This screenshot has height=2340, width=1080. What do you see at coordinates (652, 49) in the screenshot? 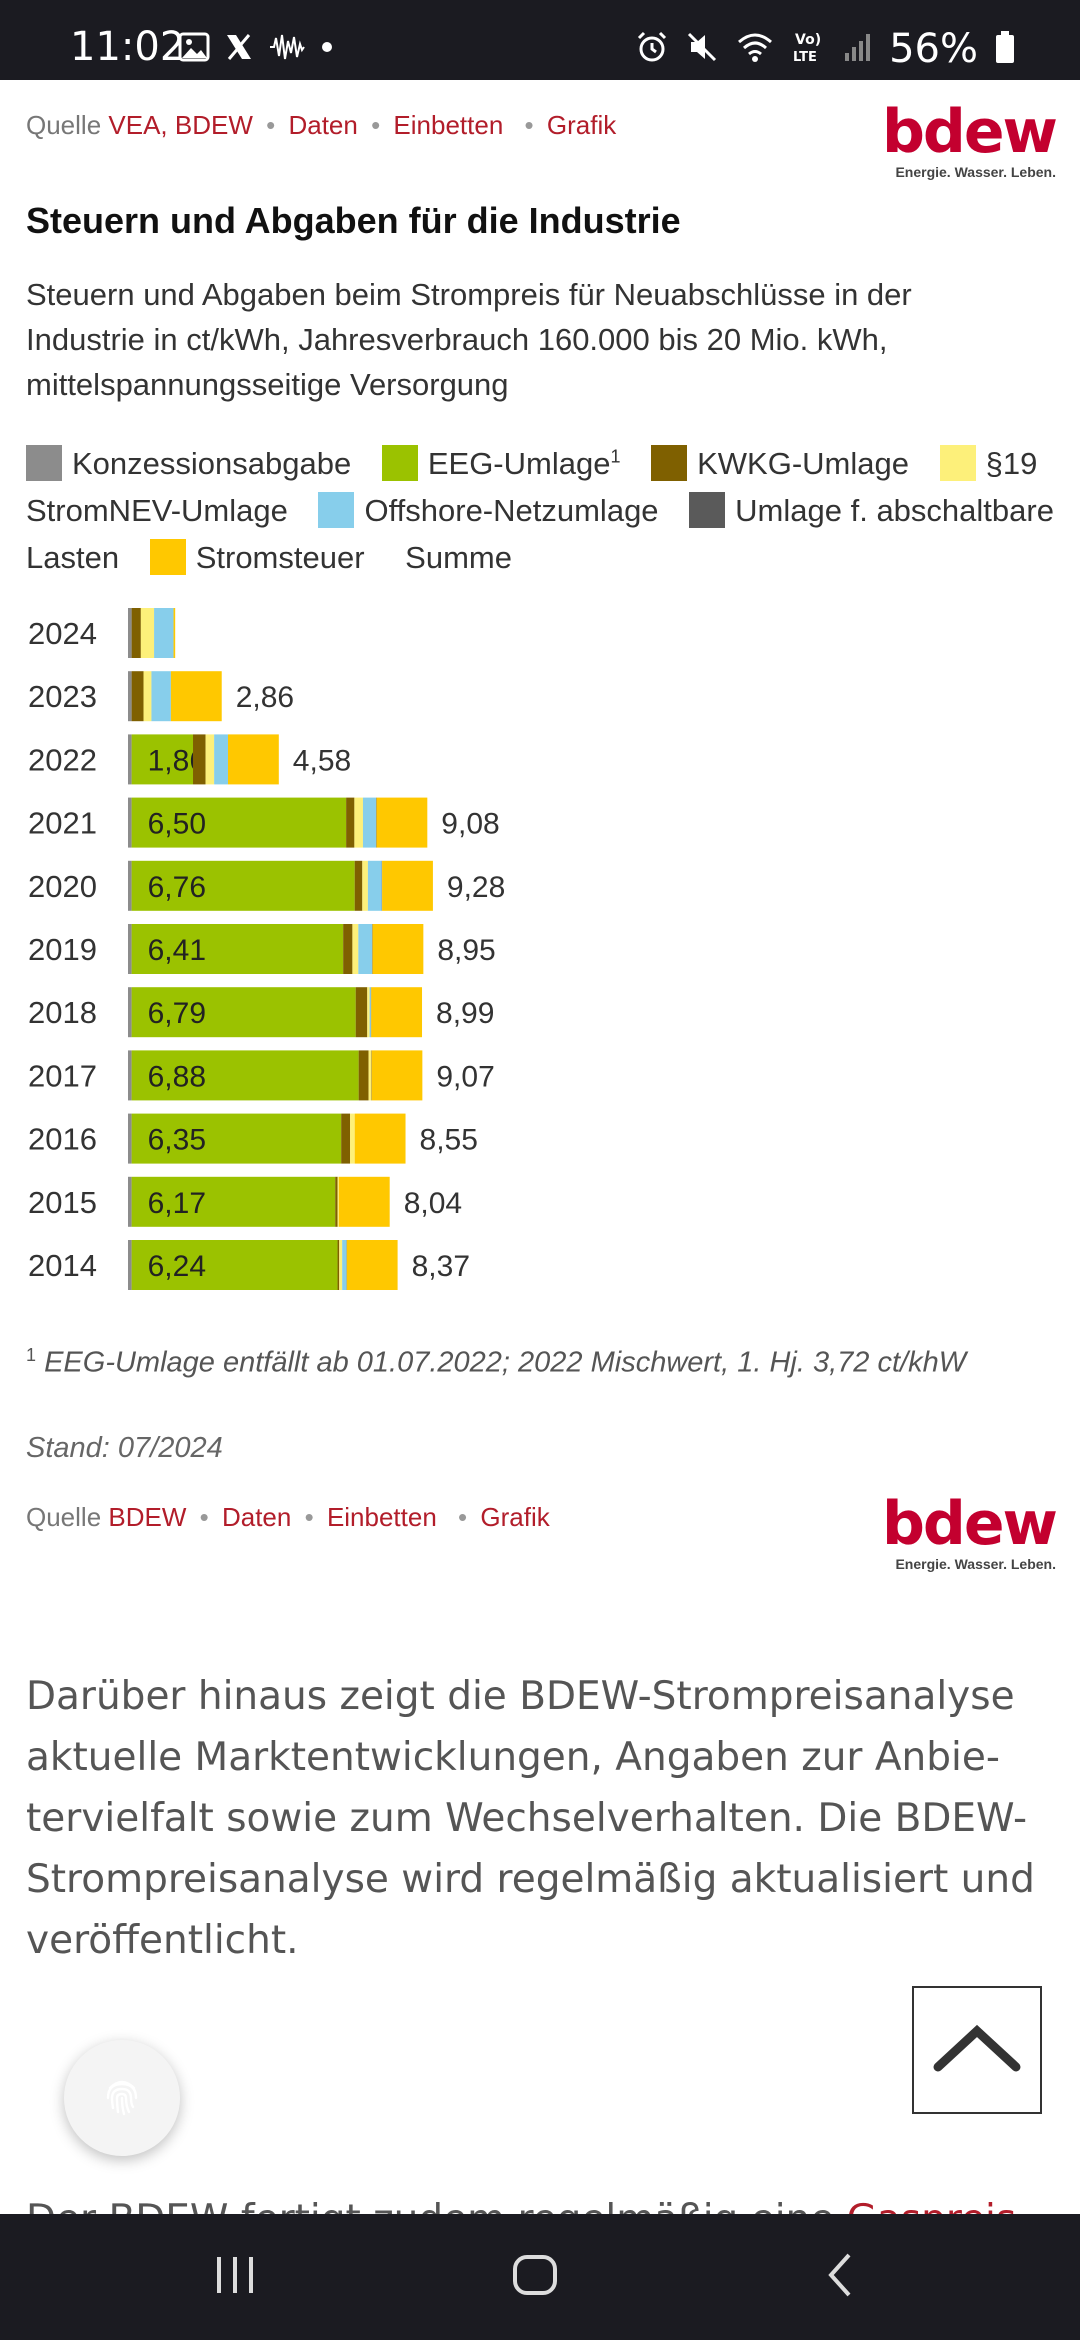
I see `alarm-icon` at bounding box center [652, 49].